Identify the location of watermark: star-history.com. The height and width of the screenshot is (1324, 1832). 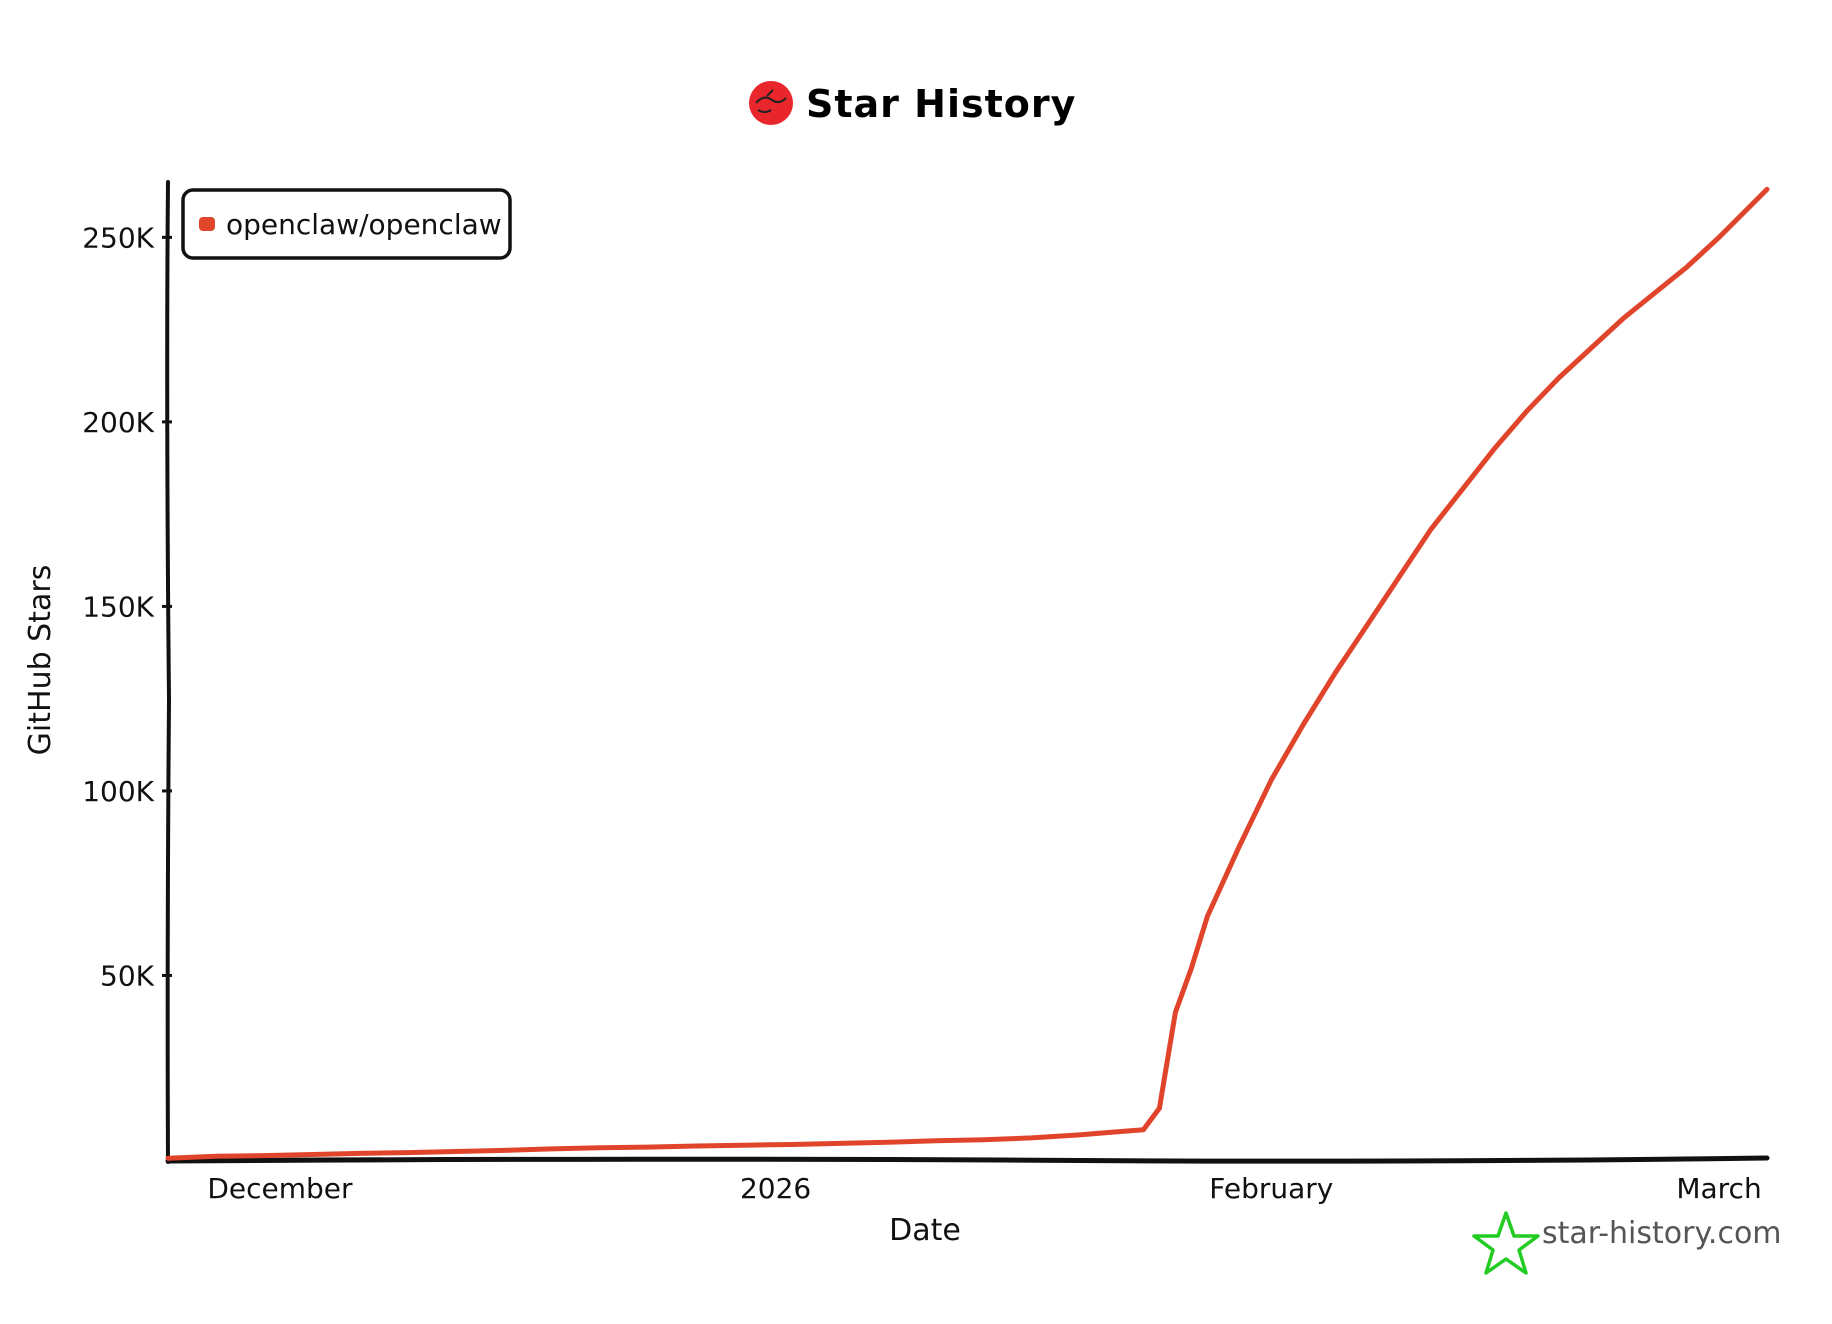
(1627, 1243).